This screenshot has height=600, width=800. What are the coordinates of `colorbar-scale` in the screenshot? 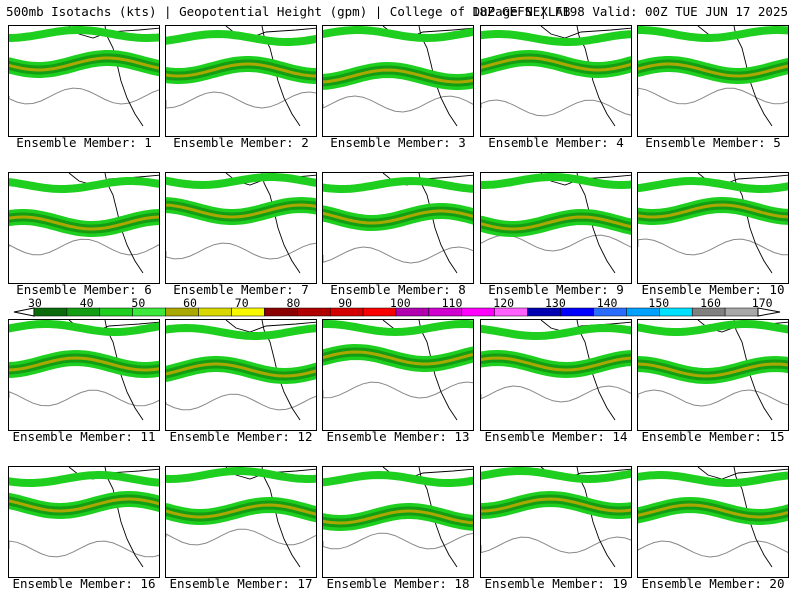 It's located at (397, 312).